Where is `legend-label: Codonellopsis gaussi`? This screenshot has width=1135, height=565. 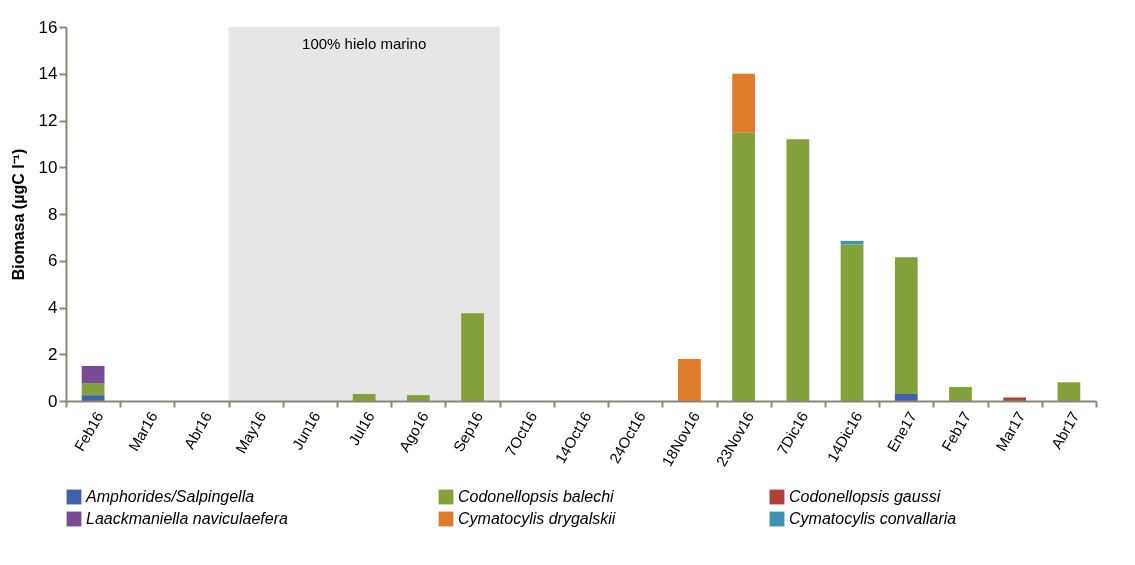
legend-label: Codonellopsis gaussi is located at coordinates (865, 496).